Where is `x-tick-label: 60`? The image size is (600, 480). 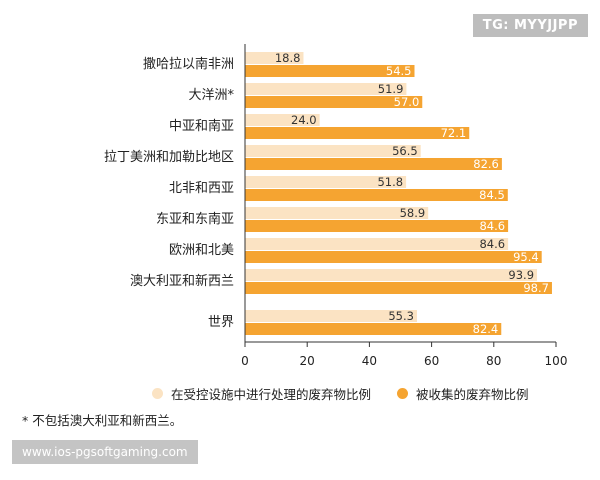
x-tick-label: 60 is located at coordinates (431, 361).